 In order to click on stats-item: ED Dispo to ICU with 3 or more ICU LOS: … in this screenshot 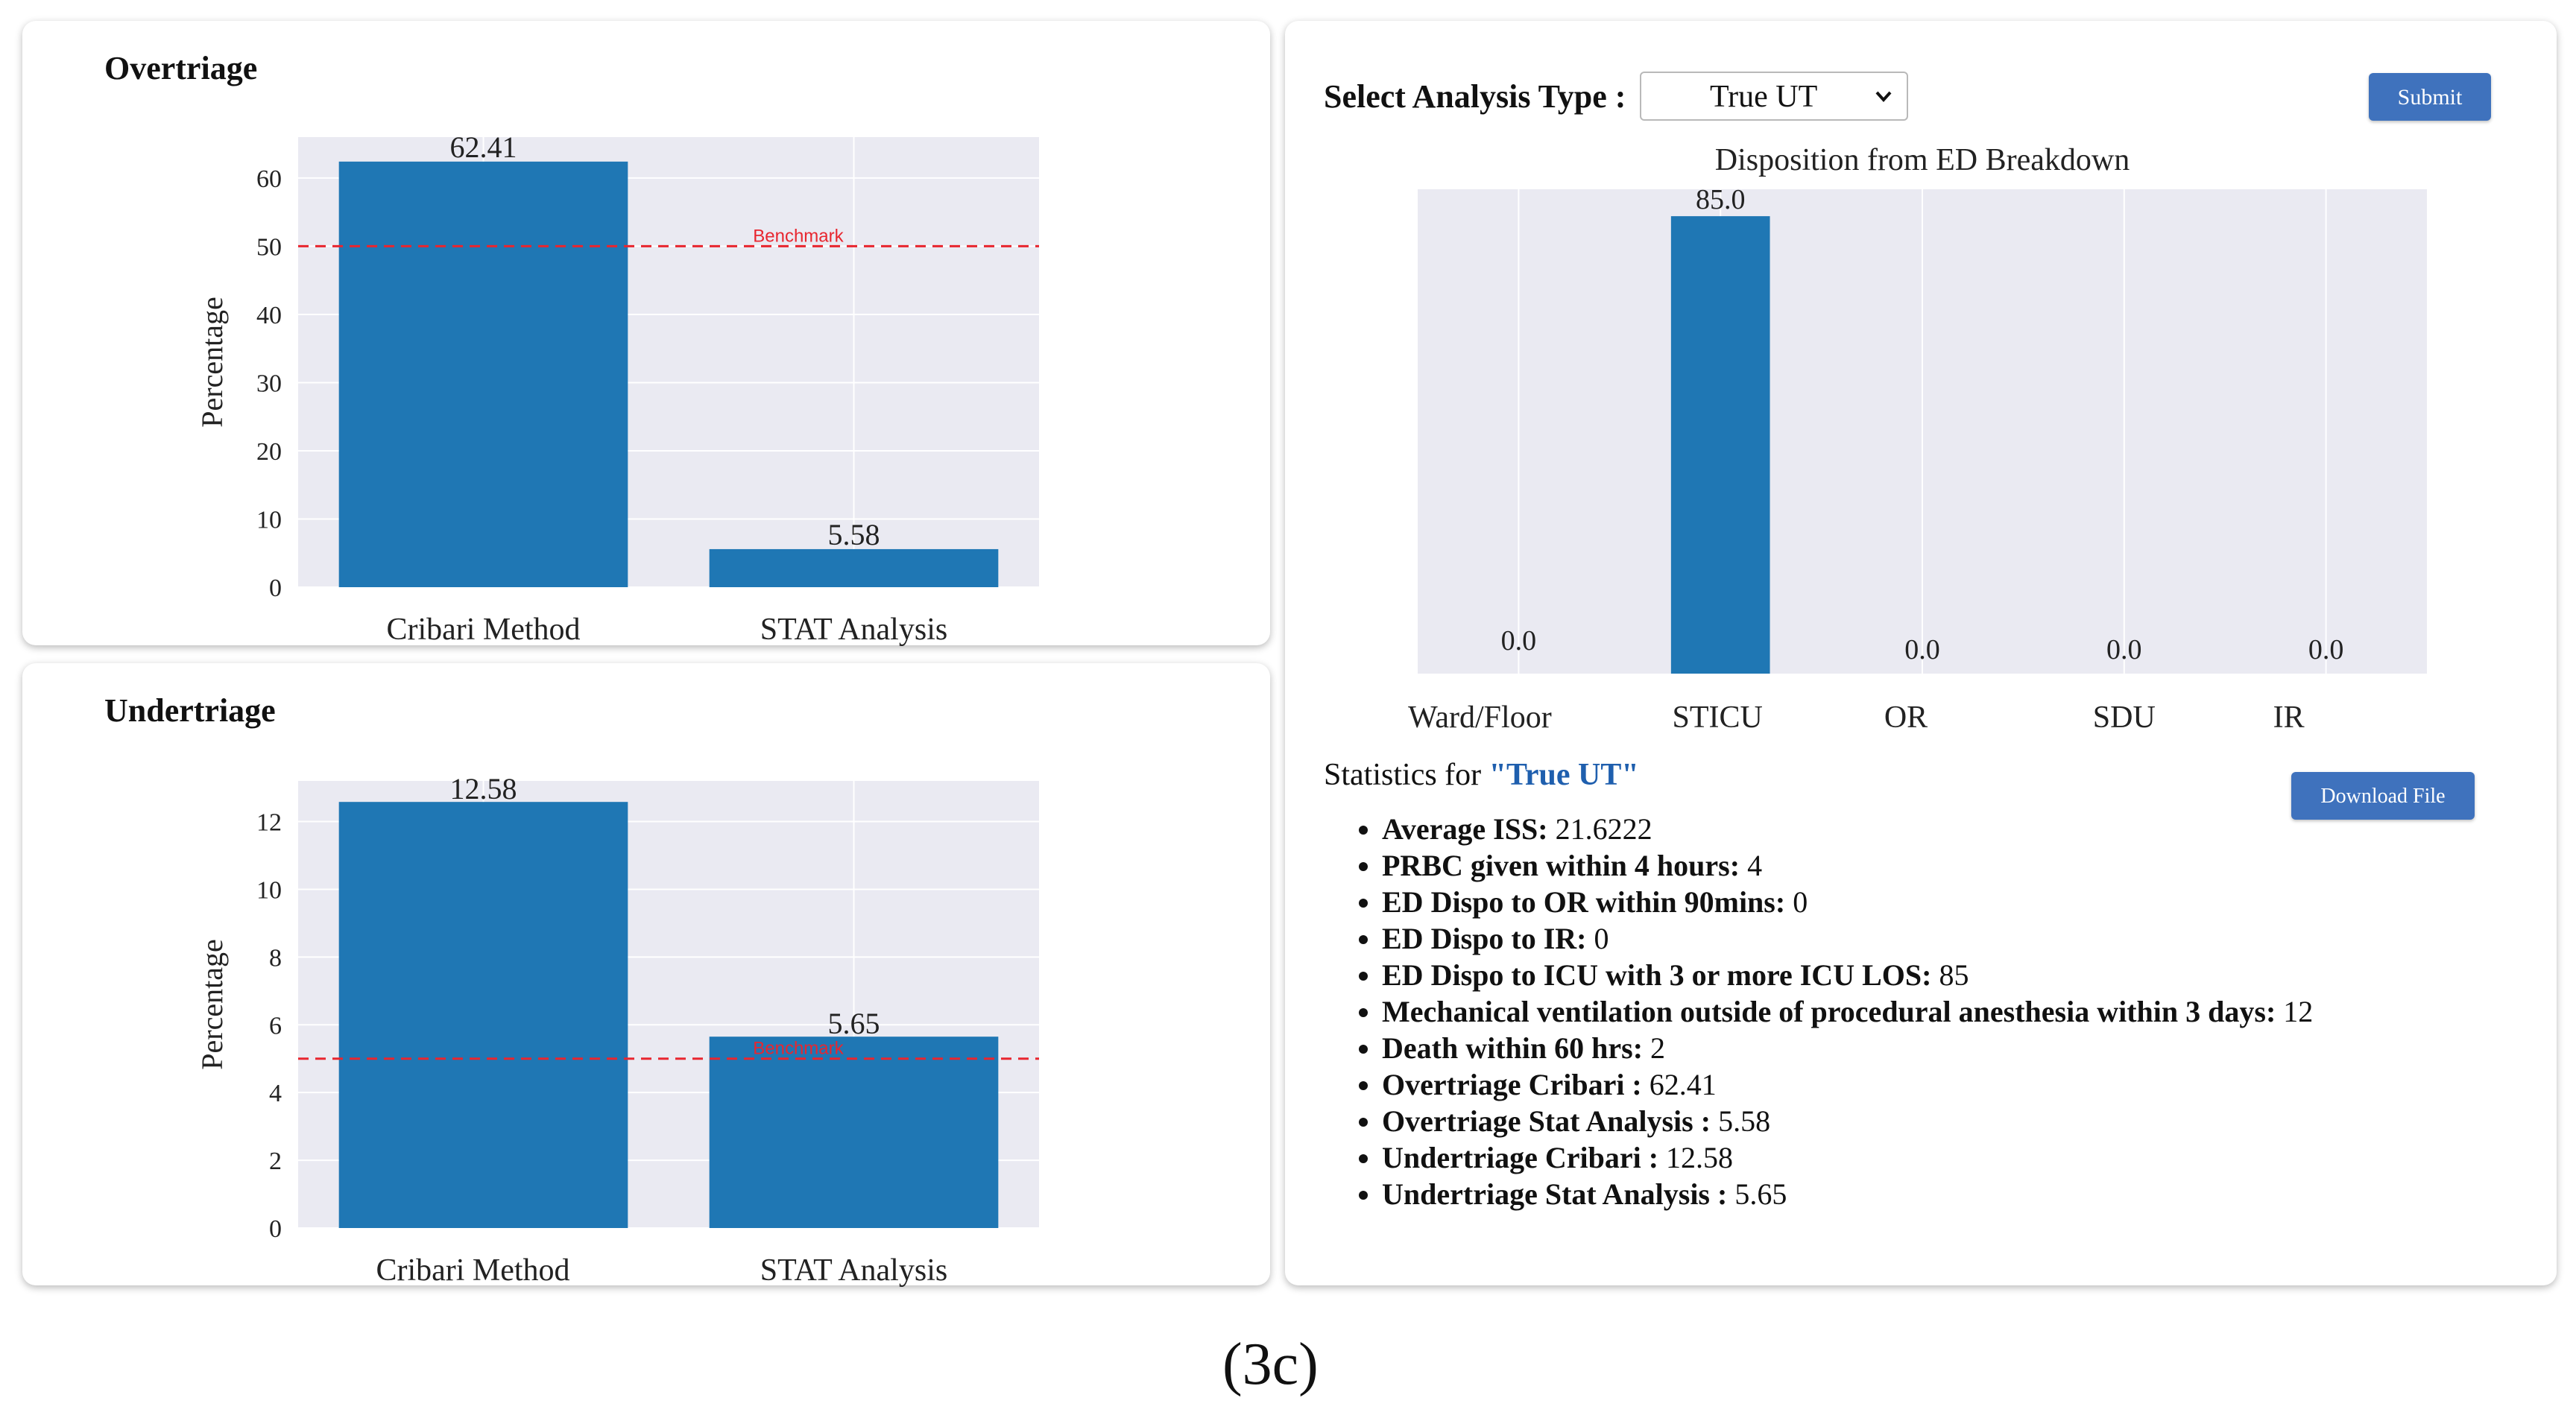, I will do `click(1851, 975)`.